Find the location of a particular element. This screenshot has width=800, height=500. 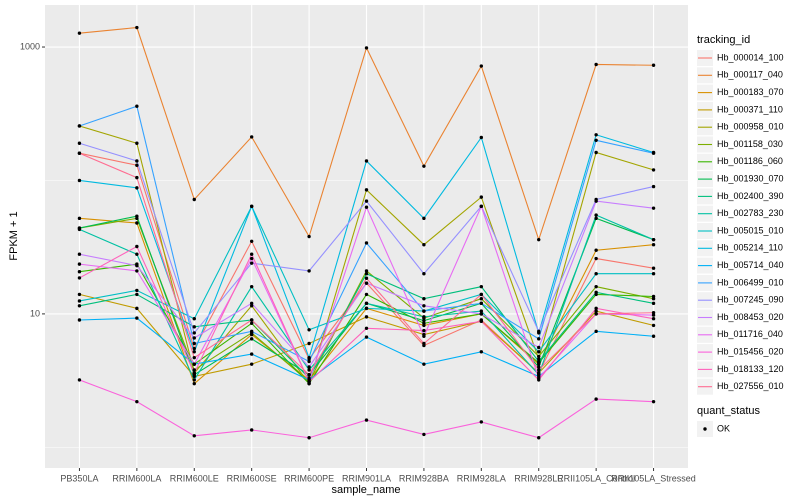

legend-label: Hb_005015_010 is located at coordinates (750, 230).